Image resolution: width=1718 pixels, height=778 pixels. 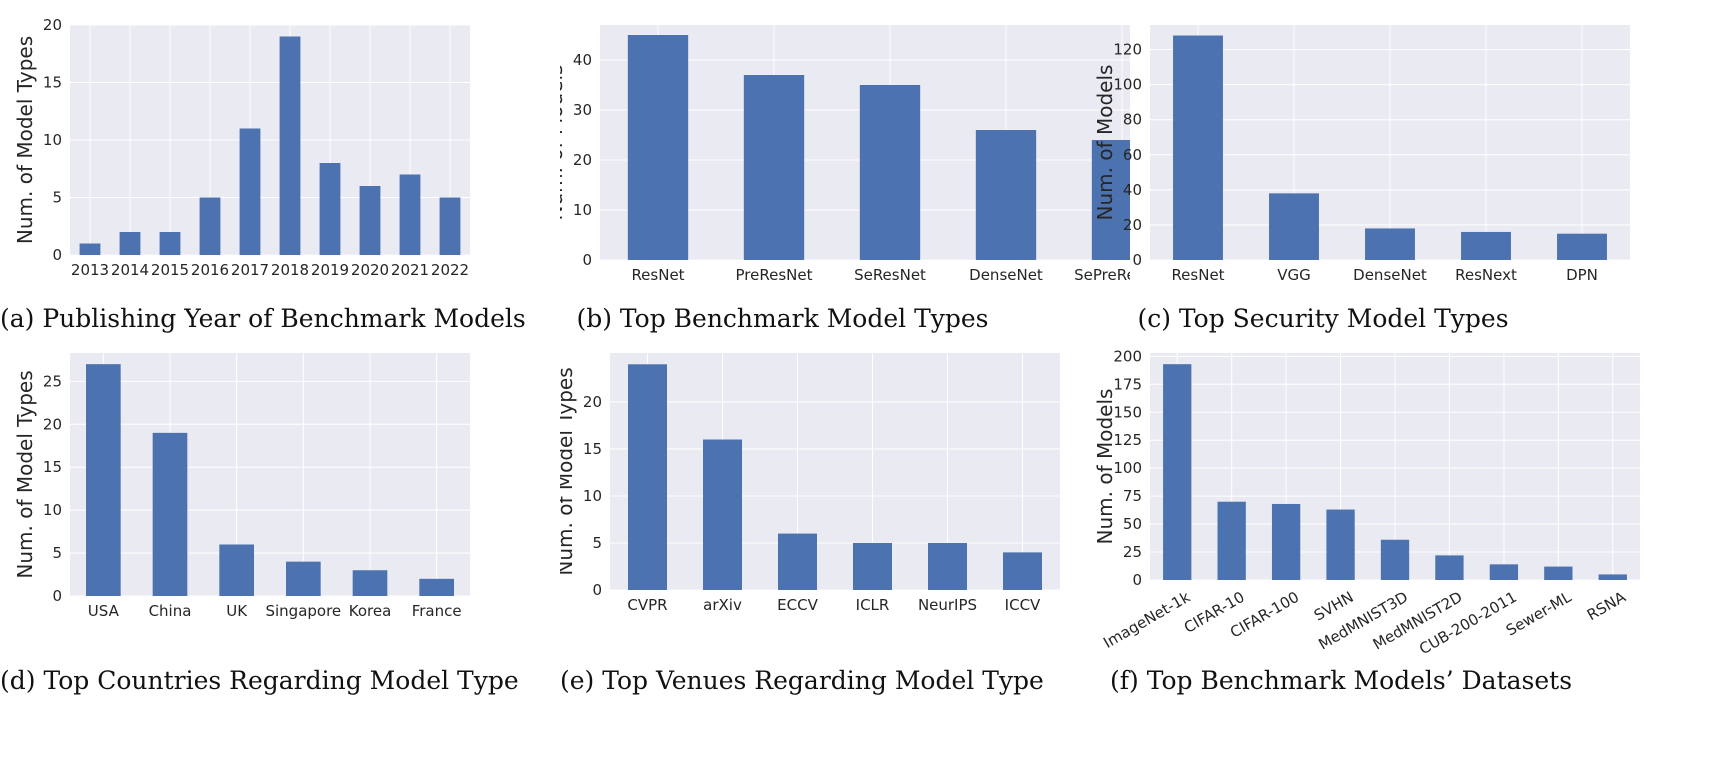 I want to click on x-tick-label: 2015, so click(x=170, y=270).